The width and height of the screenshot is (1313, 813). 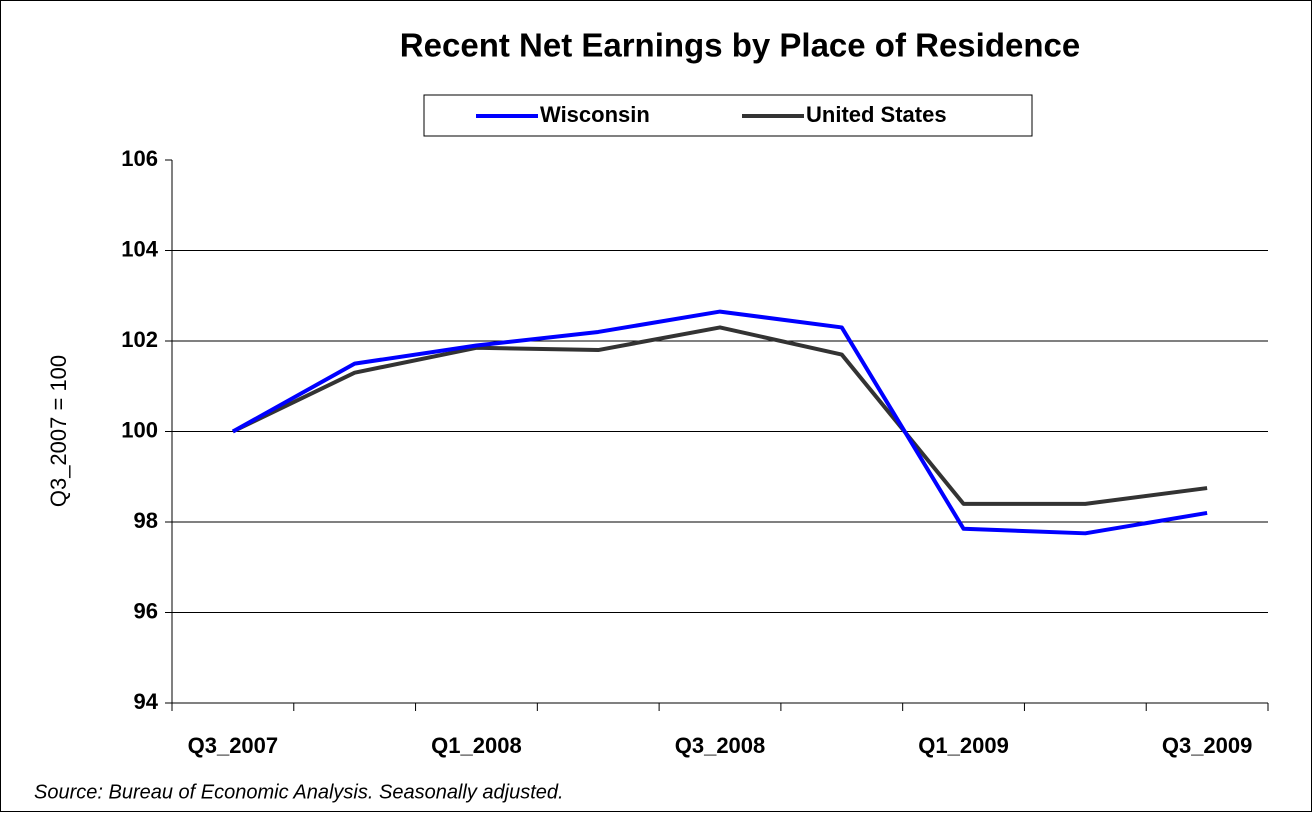 What do you see at coordinates (876, 114) in the screenshot?
I see `legend-label: United States` at bounding box center [876, 114].